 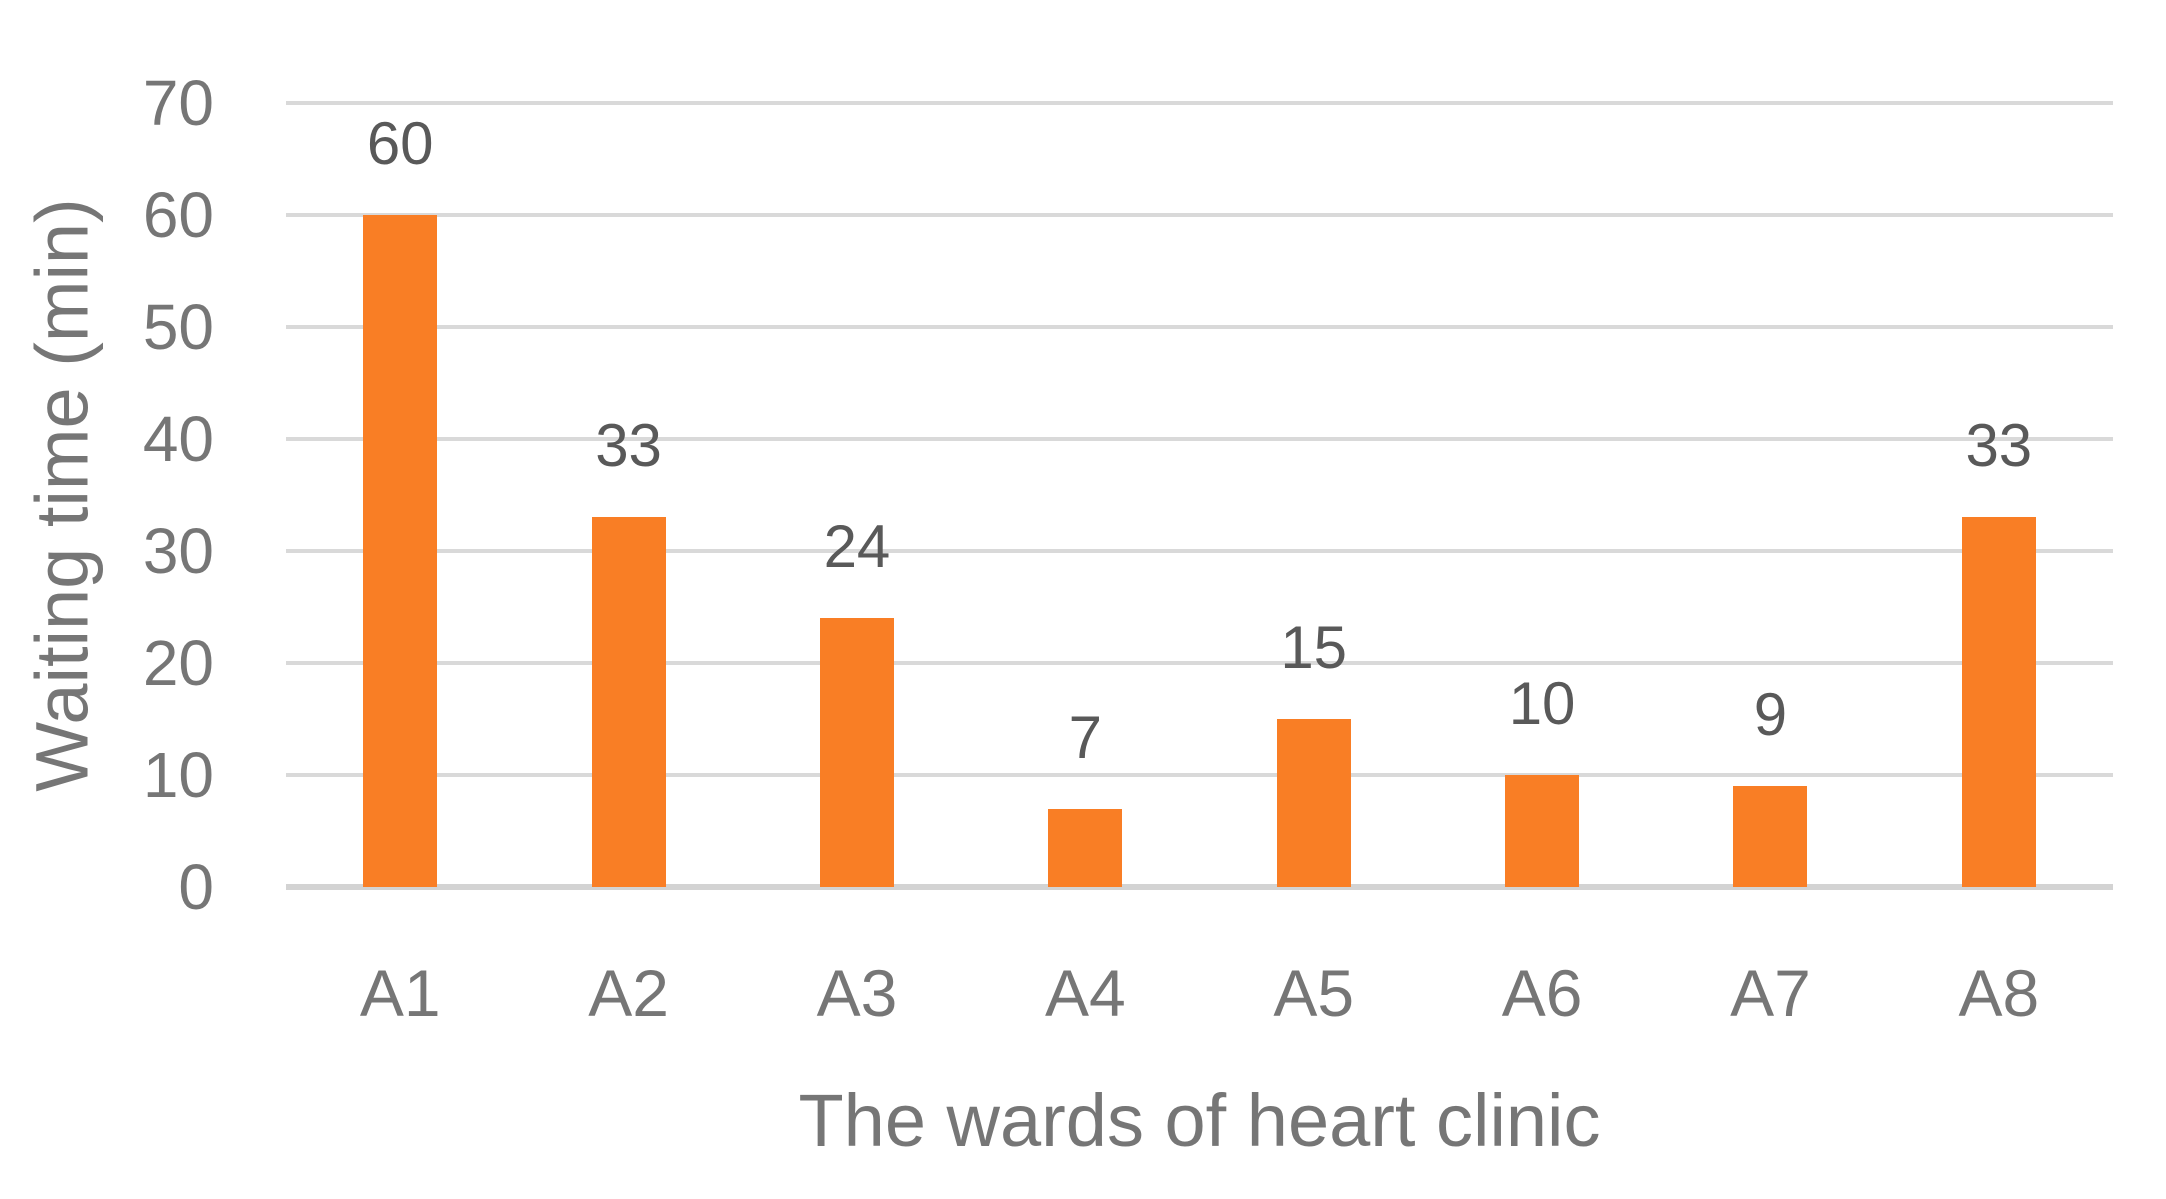 What do you see at coordinates (63, 495) in the screenshot?
I see `y-axis-title-text: Waiting time (min)` at bounding box center [63, 495].